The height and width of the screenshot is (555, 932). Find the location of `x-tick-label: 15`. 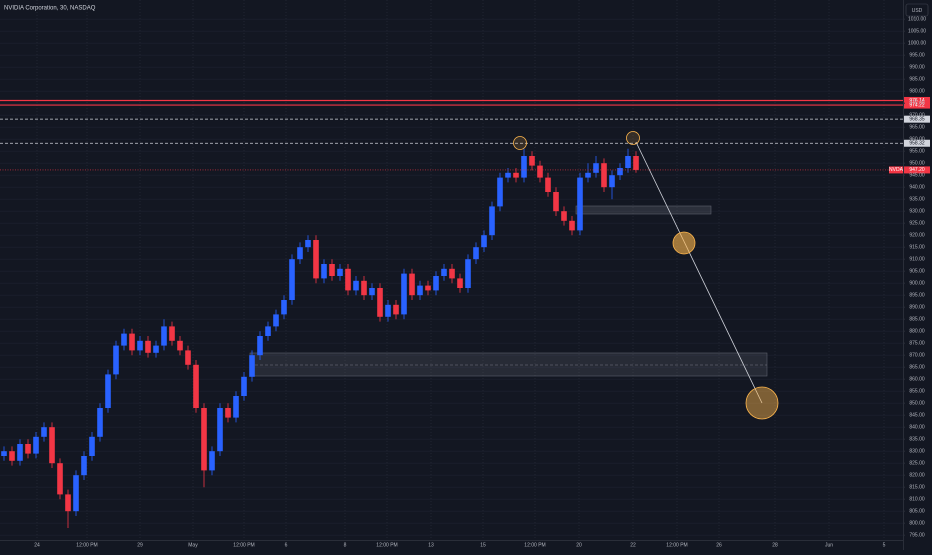

x-tick-label: 15 is located at coordinates (483, 545).